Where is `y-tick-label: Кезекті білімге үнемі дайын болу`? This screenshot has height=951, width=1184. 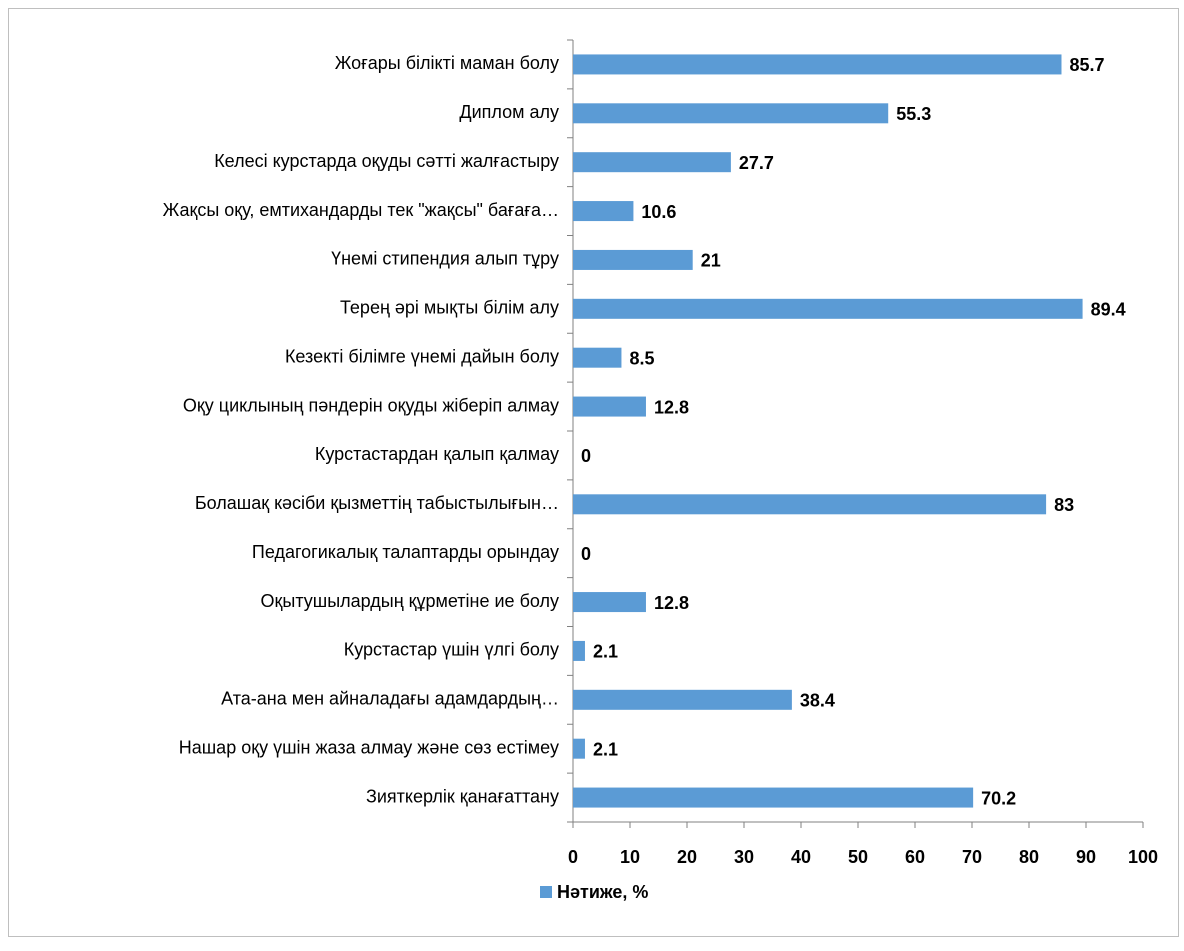
y-tick-label: Кезекті білімге үнемі дайын болу is located at coordinates (422, 356).